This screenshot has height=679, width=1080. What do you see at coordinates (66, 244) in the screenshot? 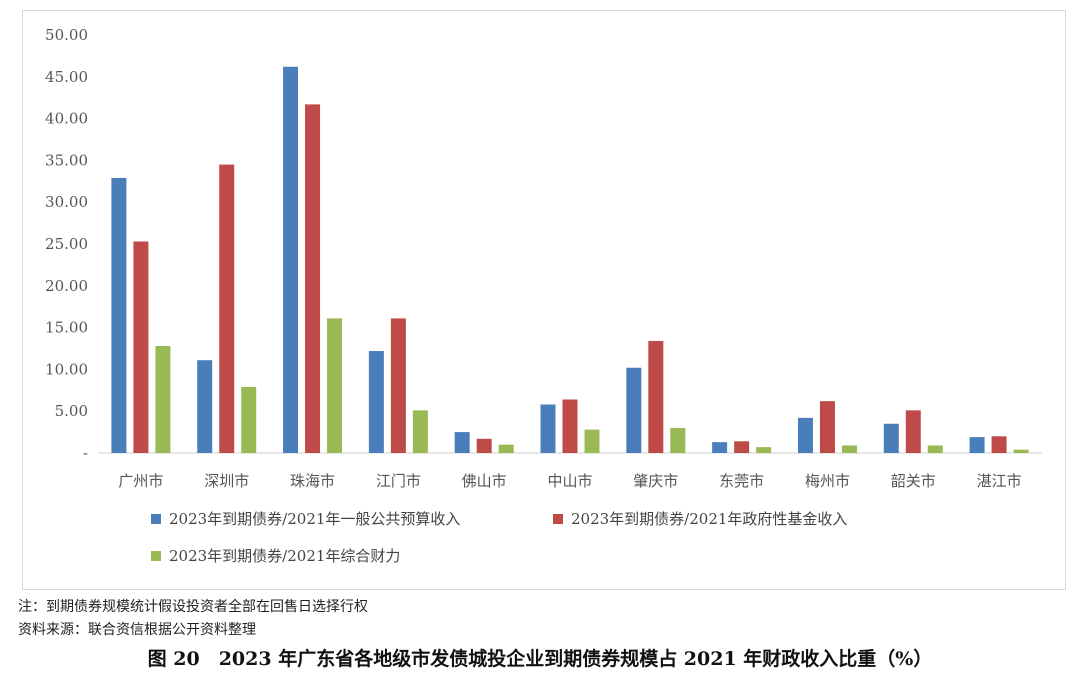
I see `y-tick-label: 25.00` at bounding box center [66, 244].